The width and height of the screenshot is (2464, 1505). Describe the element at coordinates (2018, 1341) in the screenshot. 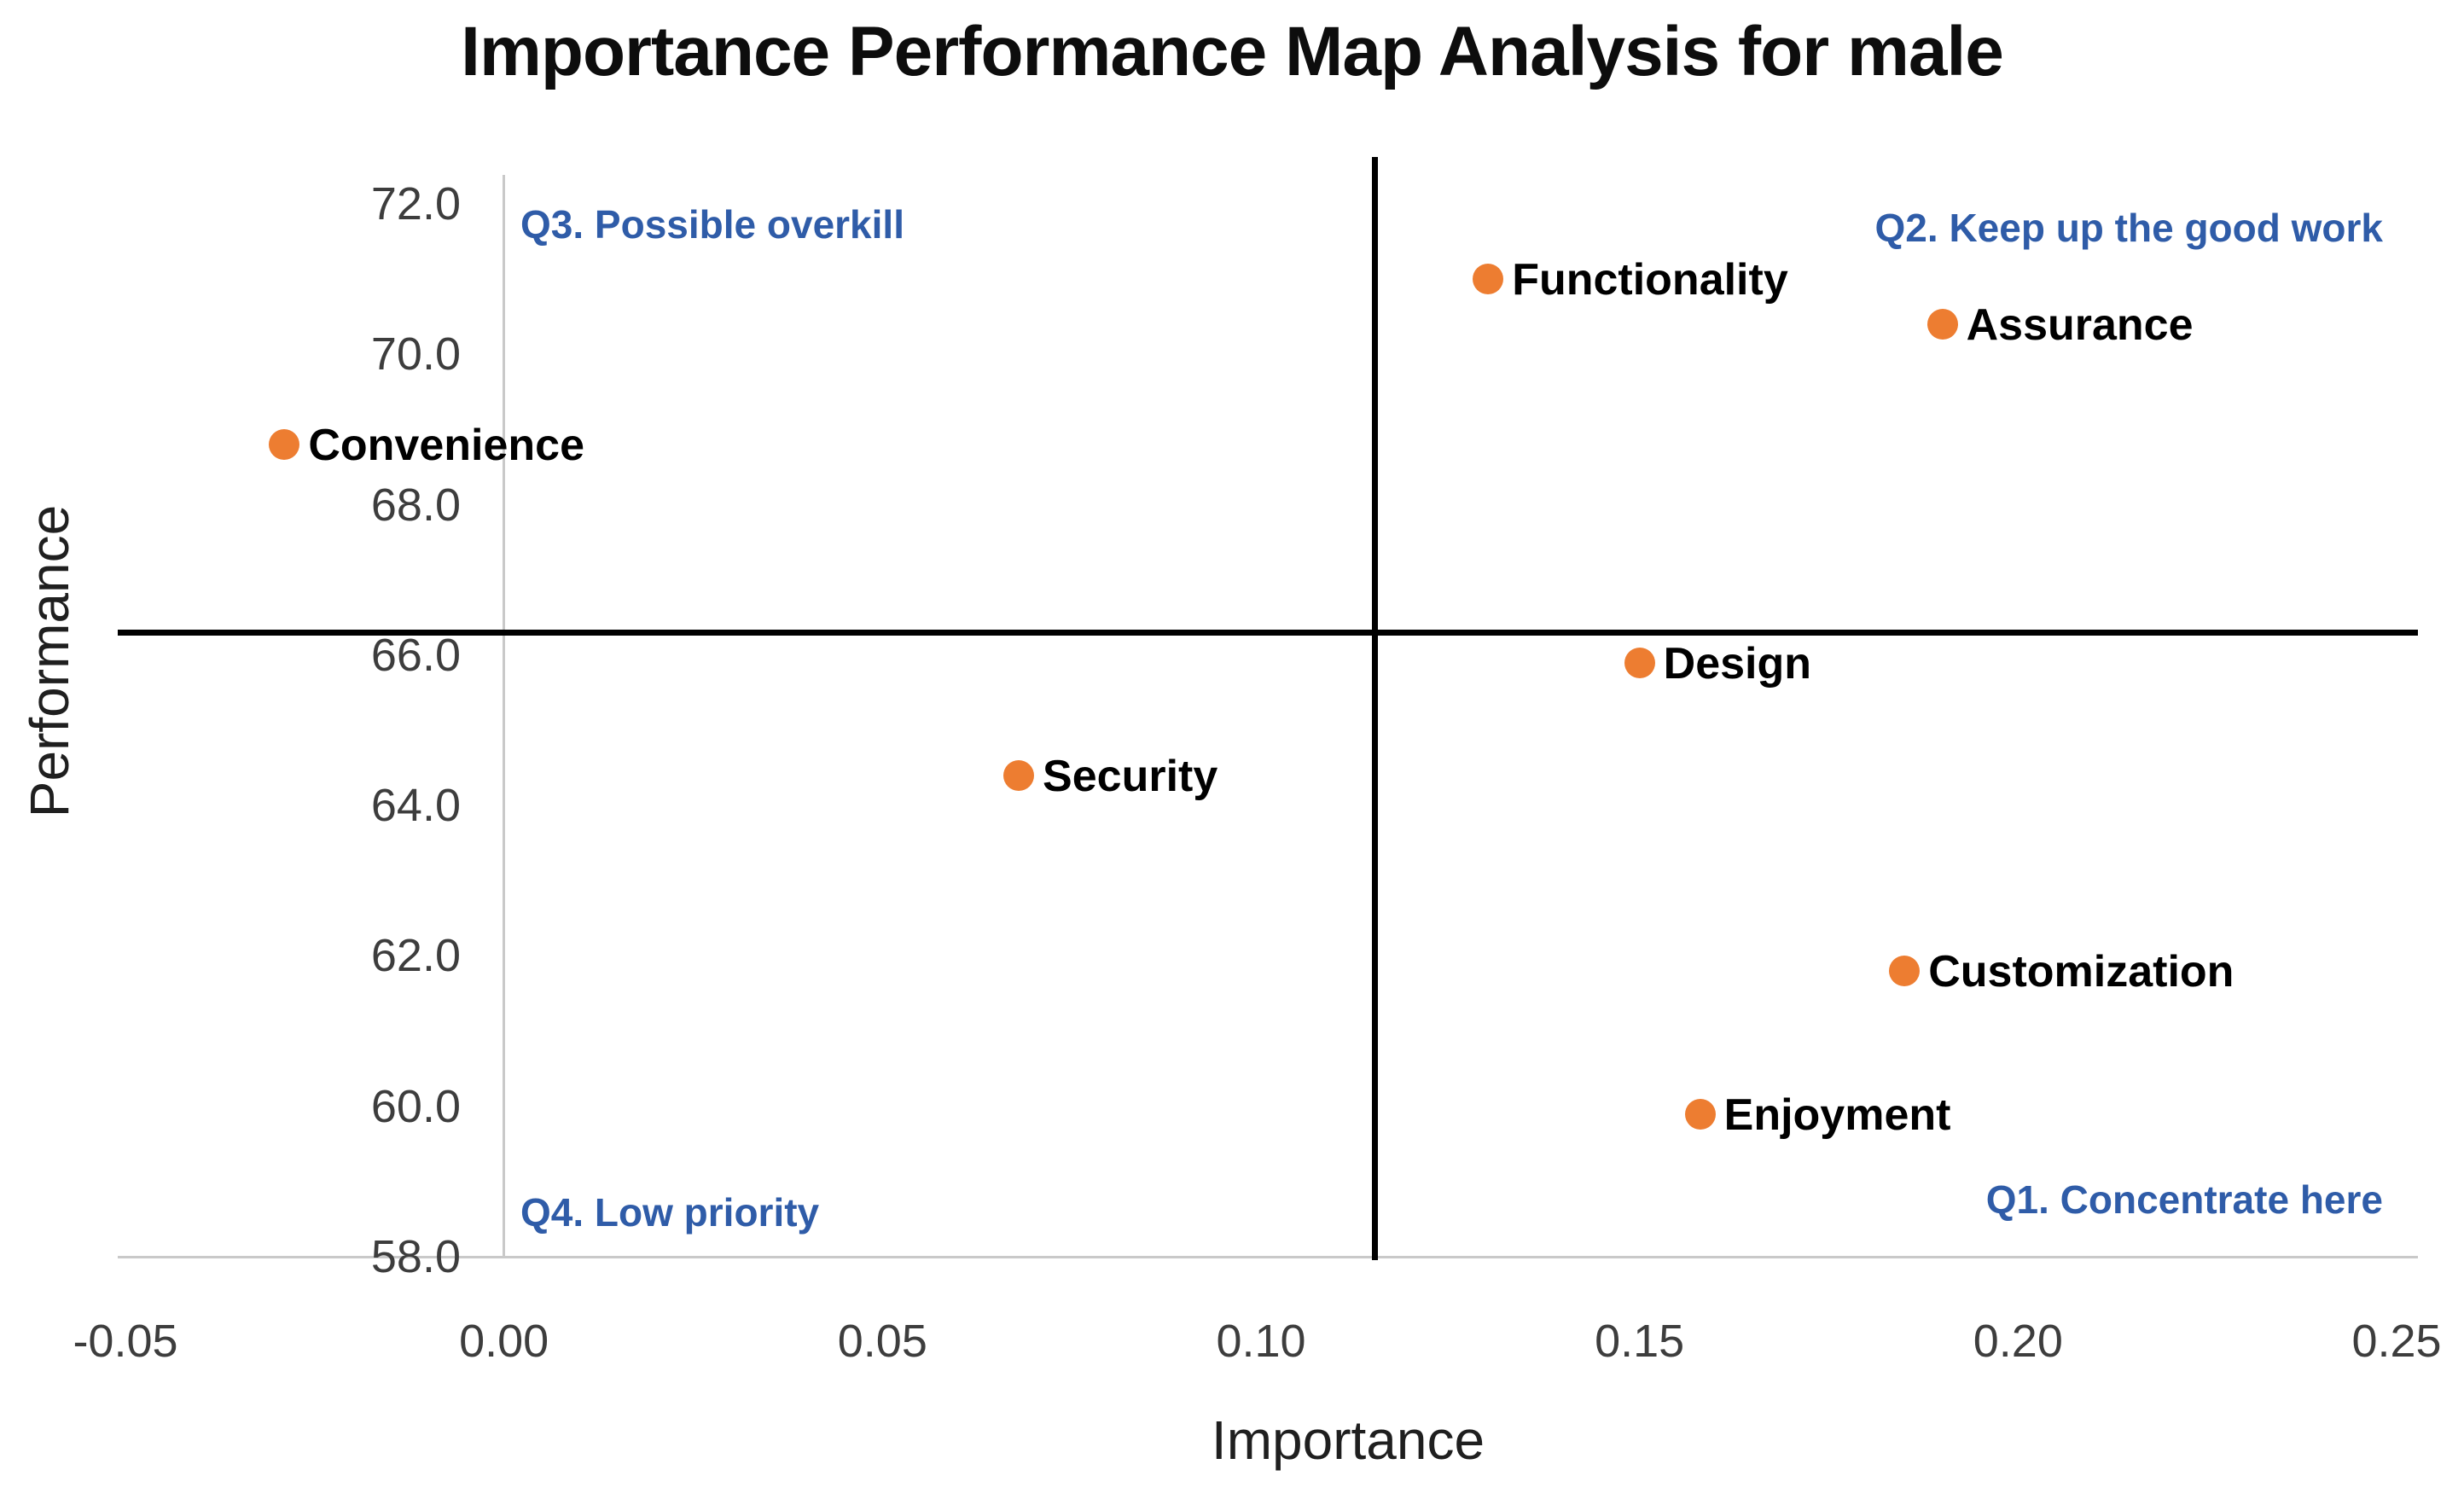

I see `x-tick-label: 0.20` at that location.